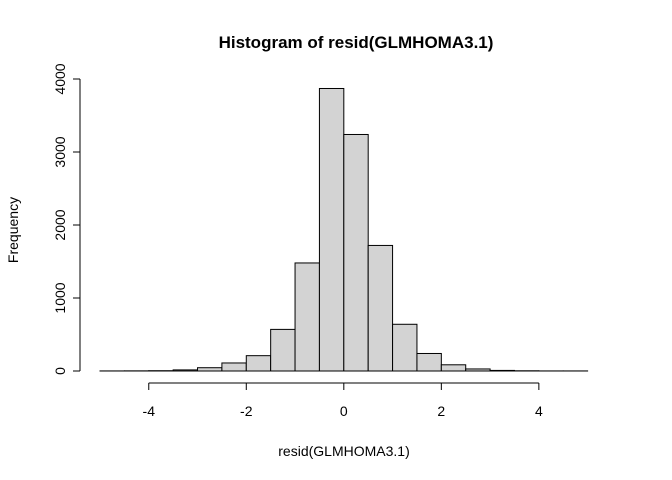 The height and width of the screenshot is (480, 672). Describe the element at coordinates (149, 411) in the screenshot. I see `x-tick-label: -4` at that location.